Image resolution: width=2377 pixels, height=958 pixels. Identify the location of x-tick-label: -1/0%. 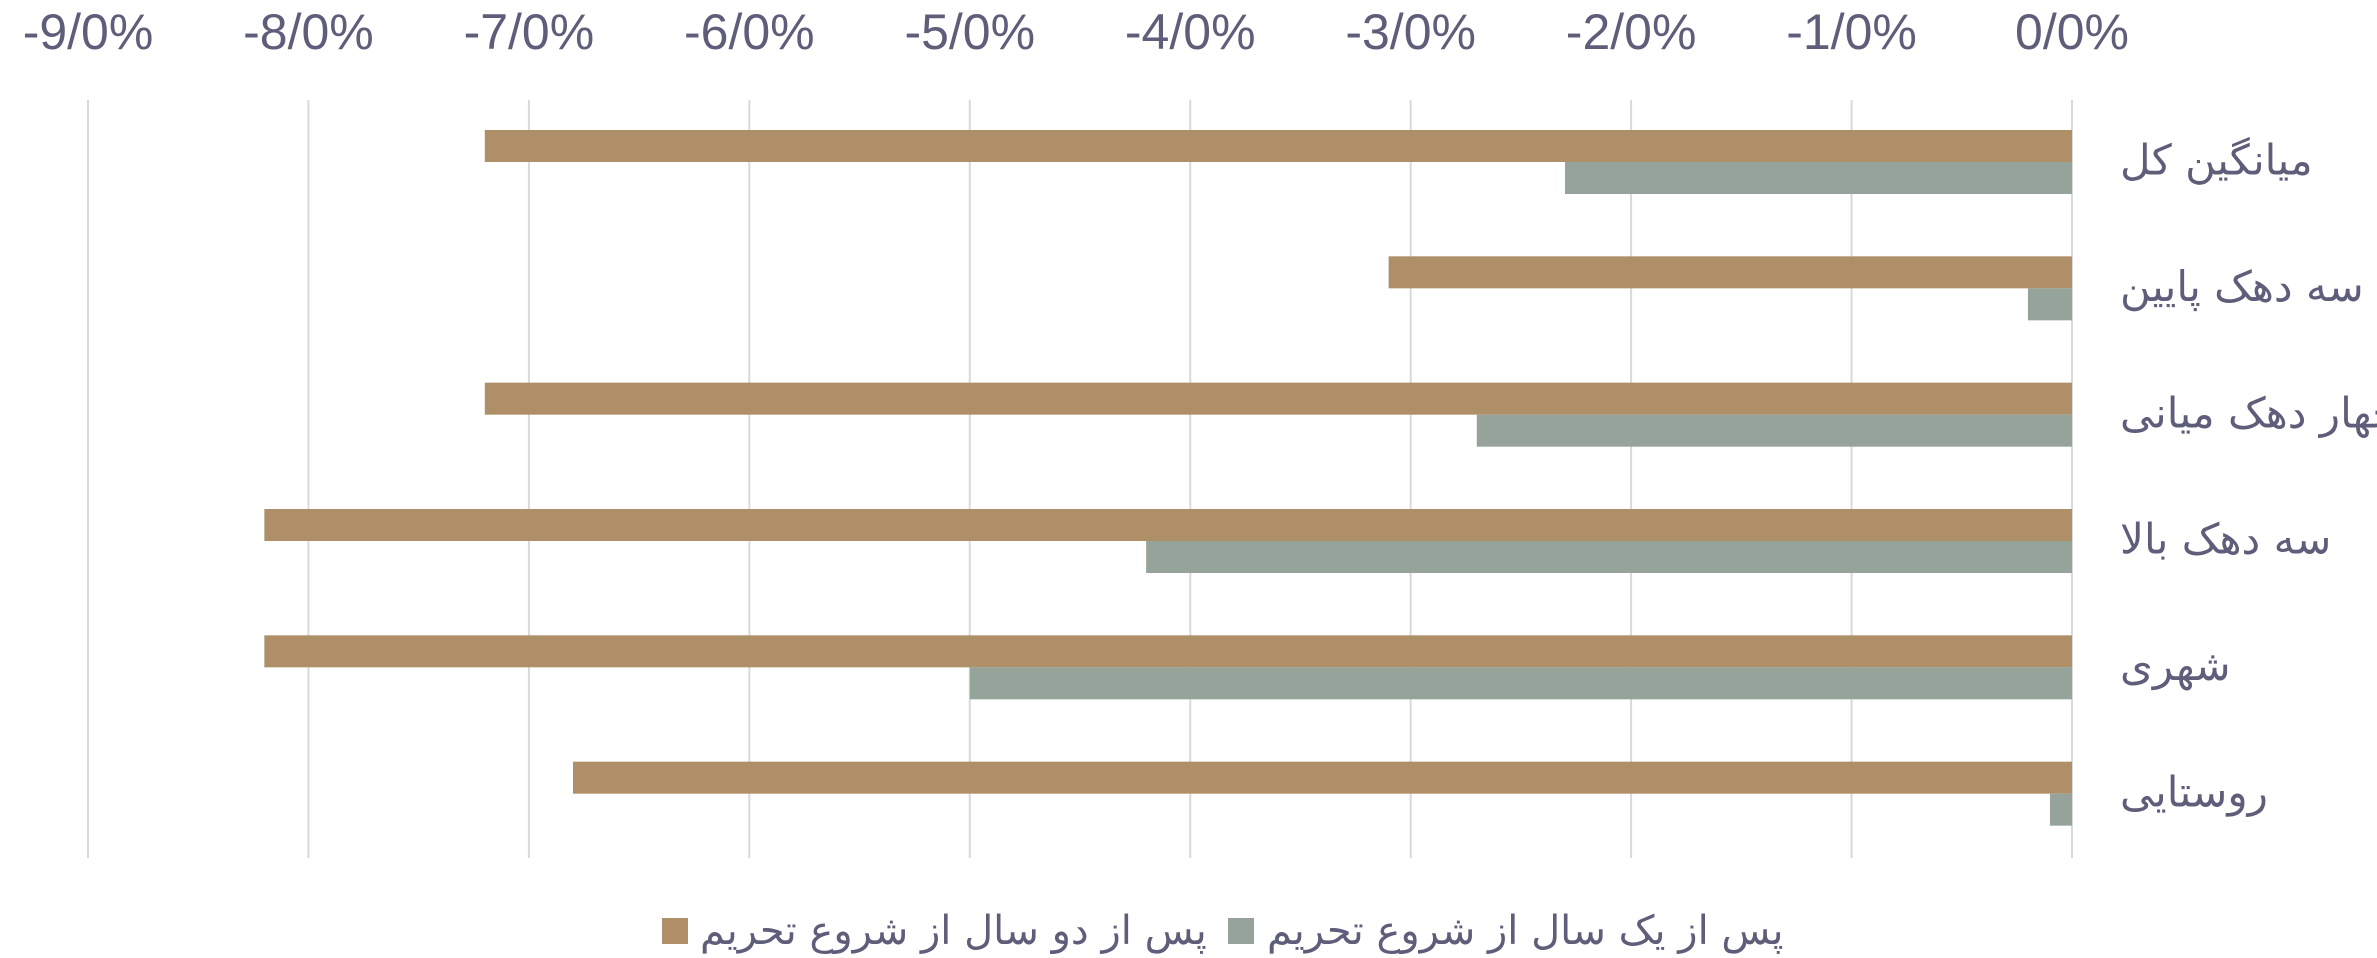
(1851, 32).